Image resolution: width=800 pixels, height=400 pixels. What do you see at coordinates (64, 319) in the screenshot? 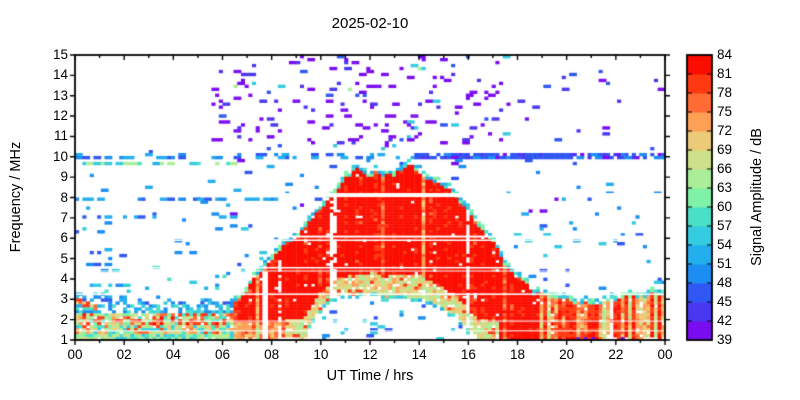
I see `y-tick-label: 2` at bounding box center [64, 319].